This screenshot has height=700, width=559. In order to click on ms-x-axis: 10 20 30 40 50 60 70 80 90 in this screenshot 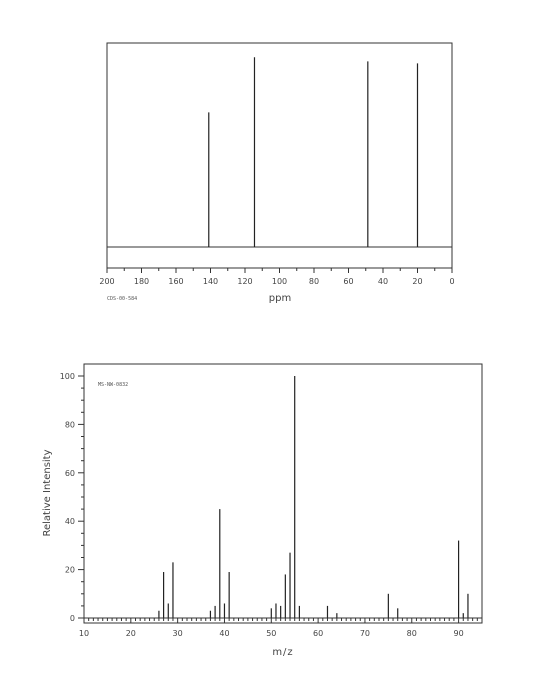, I will do `click(281, 628)`.